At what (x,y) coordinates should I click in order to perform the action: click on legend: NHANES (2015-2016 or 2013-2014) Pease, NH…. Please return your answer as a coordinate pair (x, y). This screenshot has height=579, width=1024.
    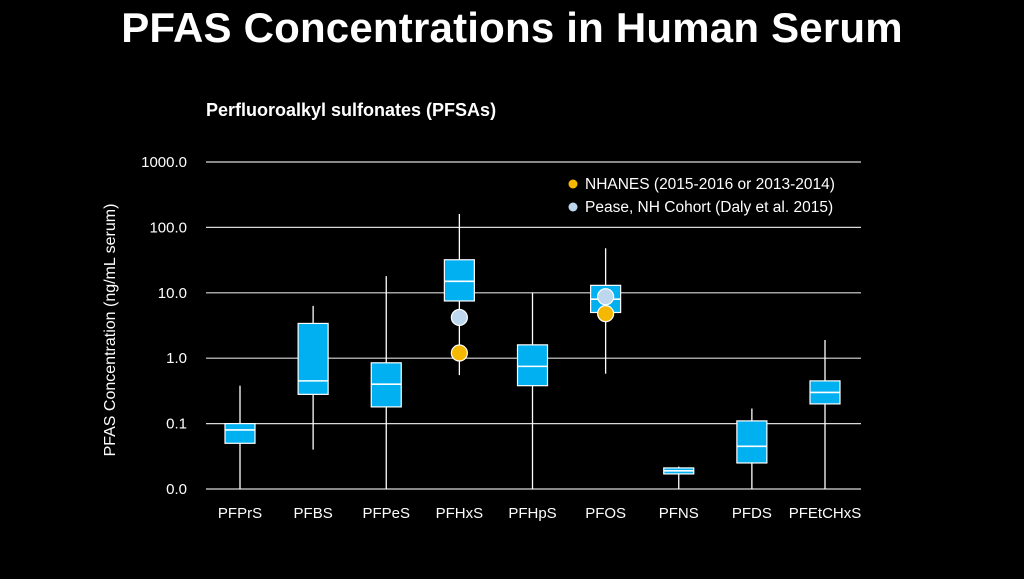
    Looking at the image, I should click on (701, 196).